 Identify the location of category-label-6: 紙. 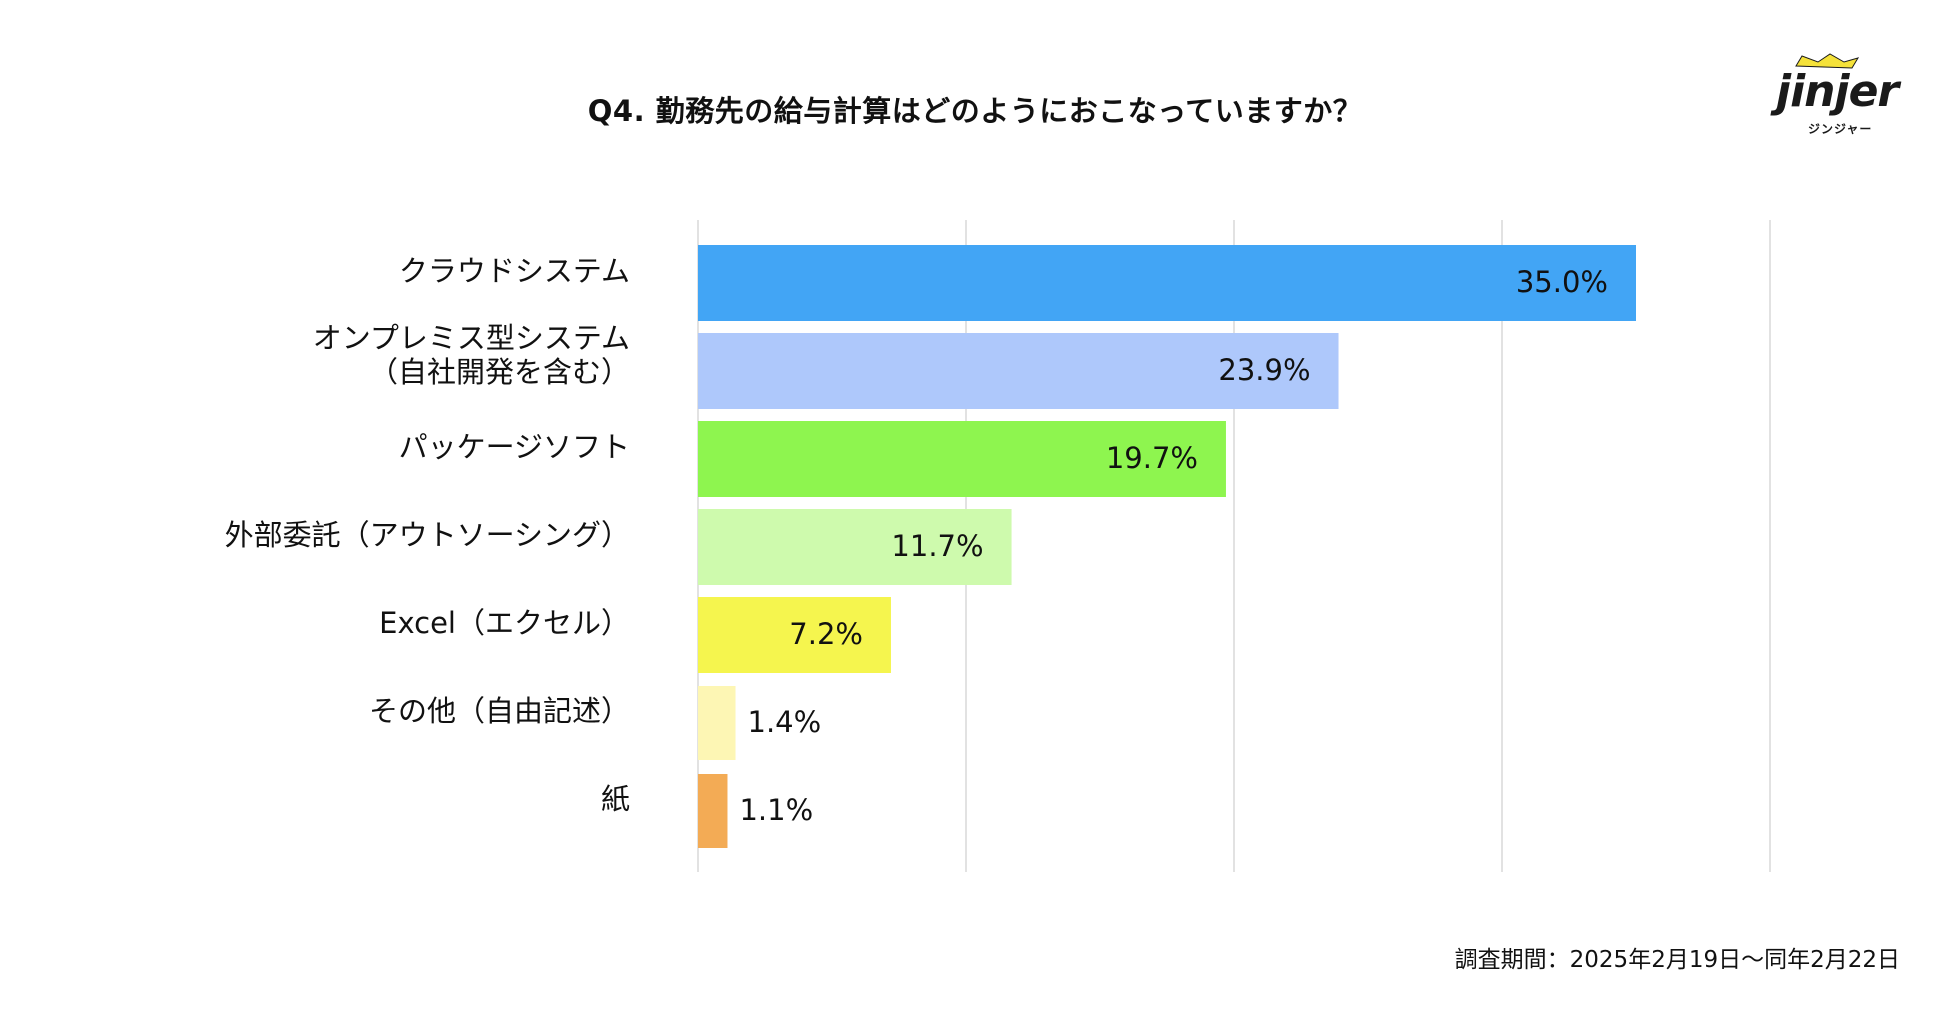
(615, 799).